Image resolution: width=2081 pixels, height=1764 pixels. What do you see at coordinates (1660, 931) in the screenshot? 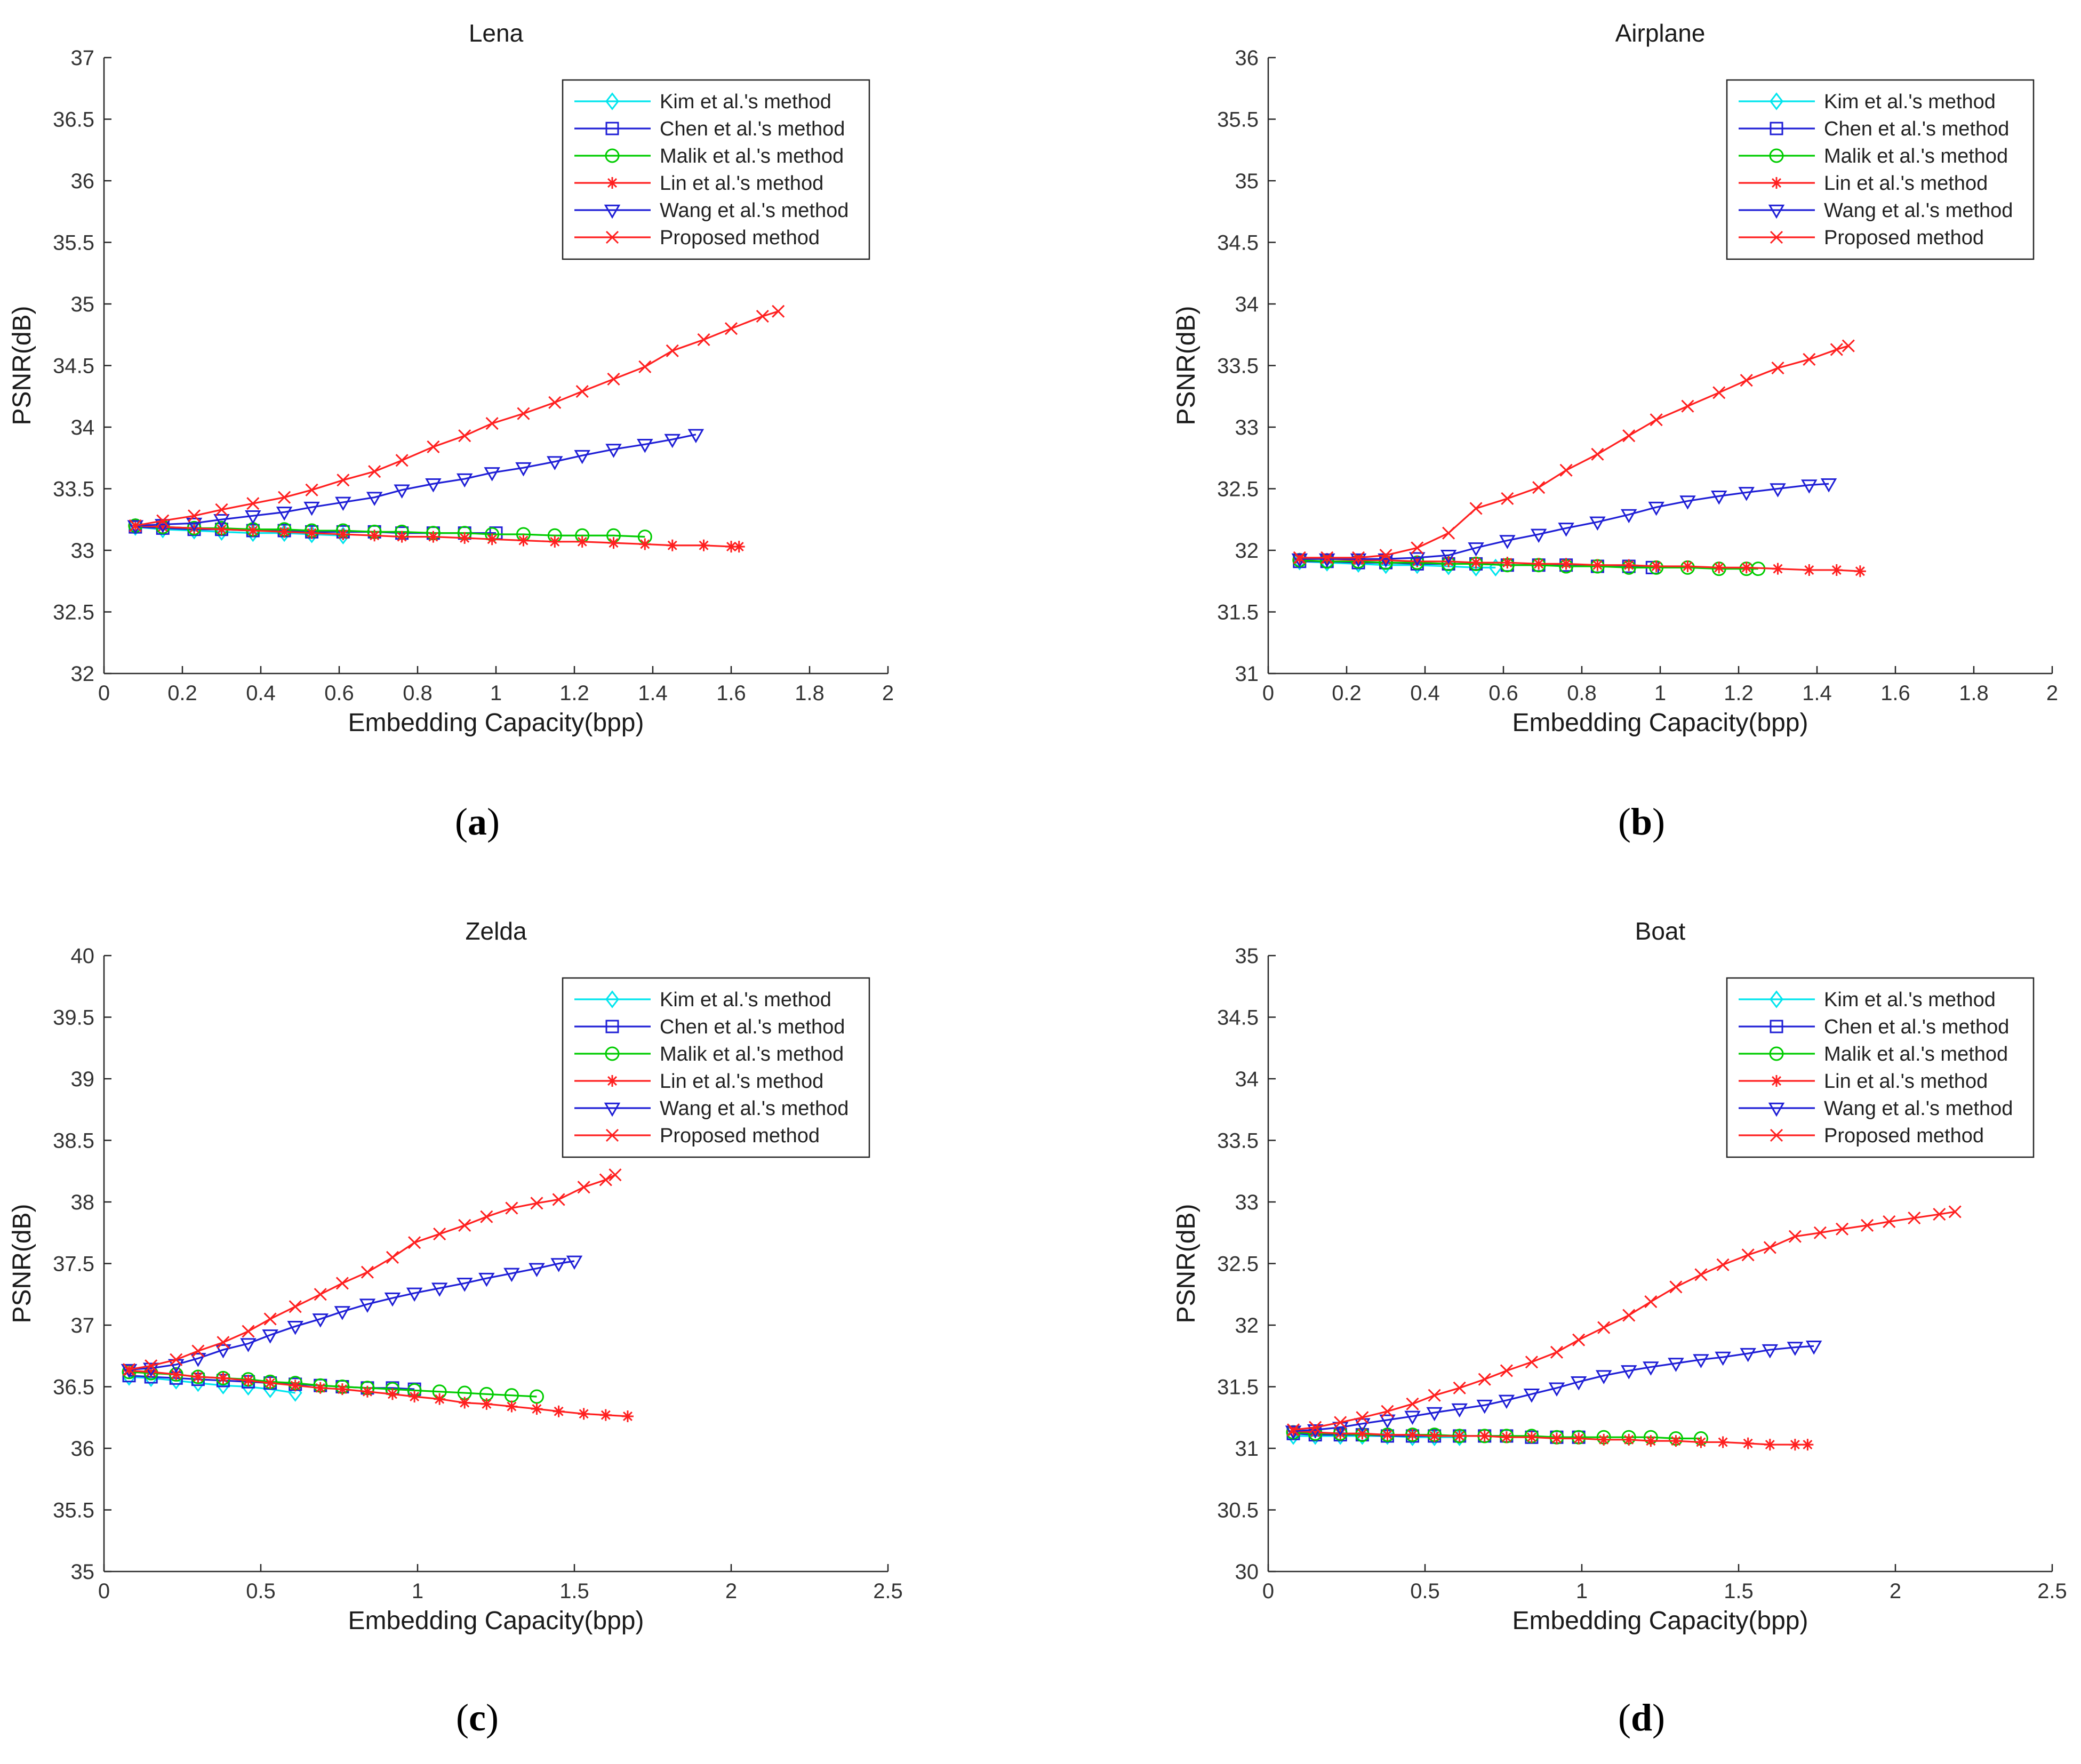
I see `chart-title: Boat` at bounding box center [1660, 931].